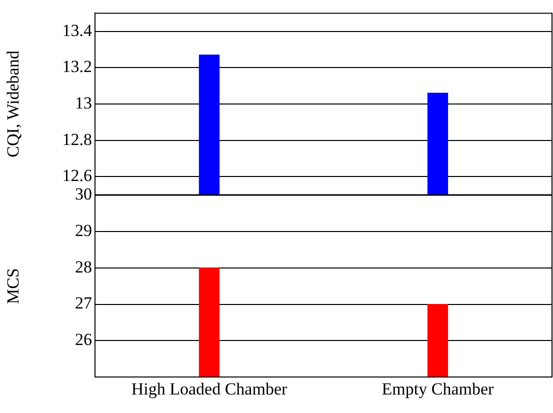  Describe the element at coordinates (77, 66) in the screenshot. I see `y-tick-label: 13.2` at that location.